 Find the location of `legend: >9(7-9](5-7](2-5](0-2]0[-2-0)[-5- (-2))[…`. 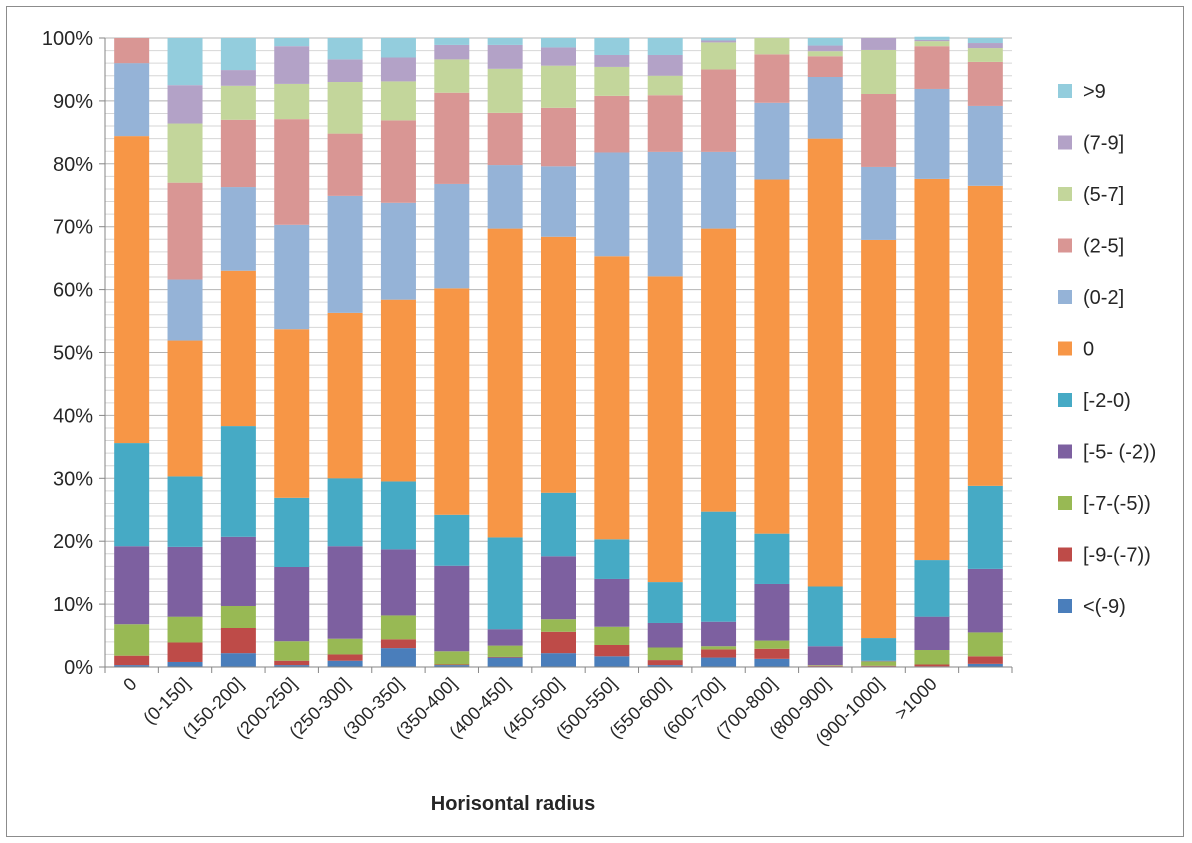

legend: >9(7-9](5-7](2-5](0-2]0[-2-0)[-5- (-2))[… is located at coordinates (1107, 349).